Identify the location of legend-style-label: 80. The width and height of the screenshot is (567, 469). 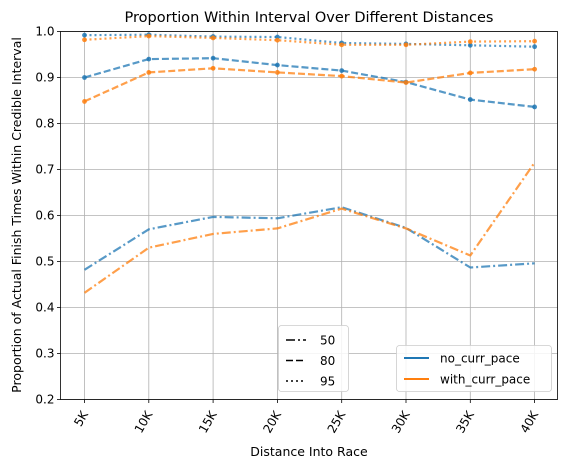
(327, 361).